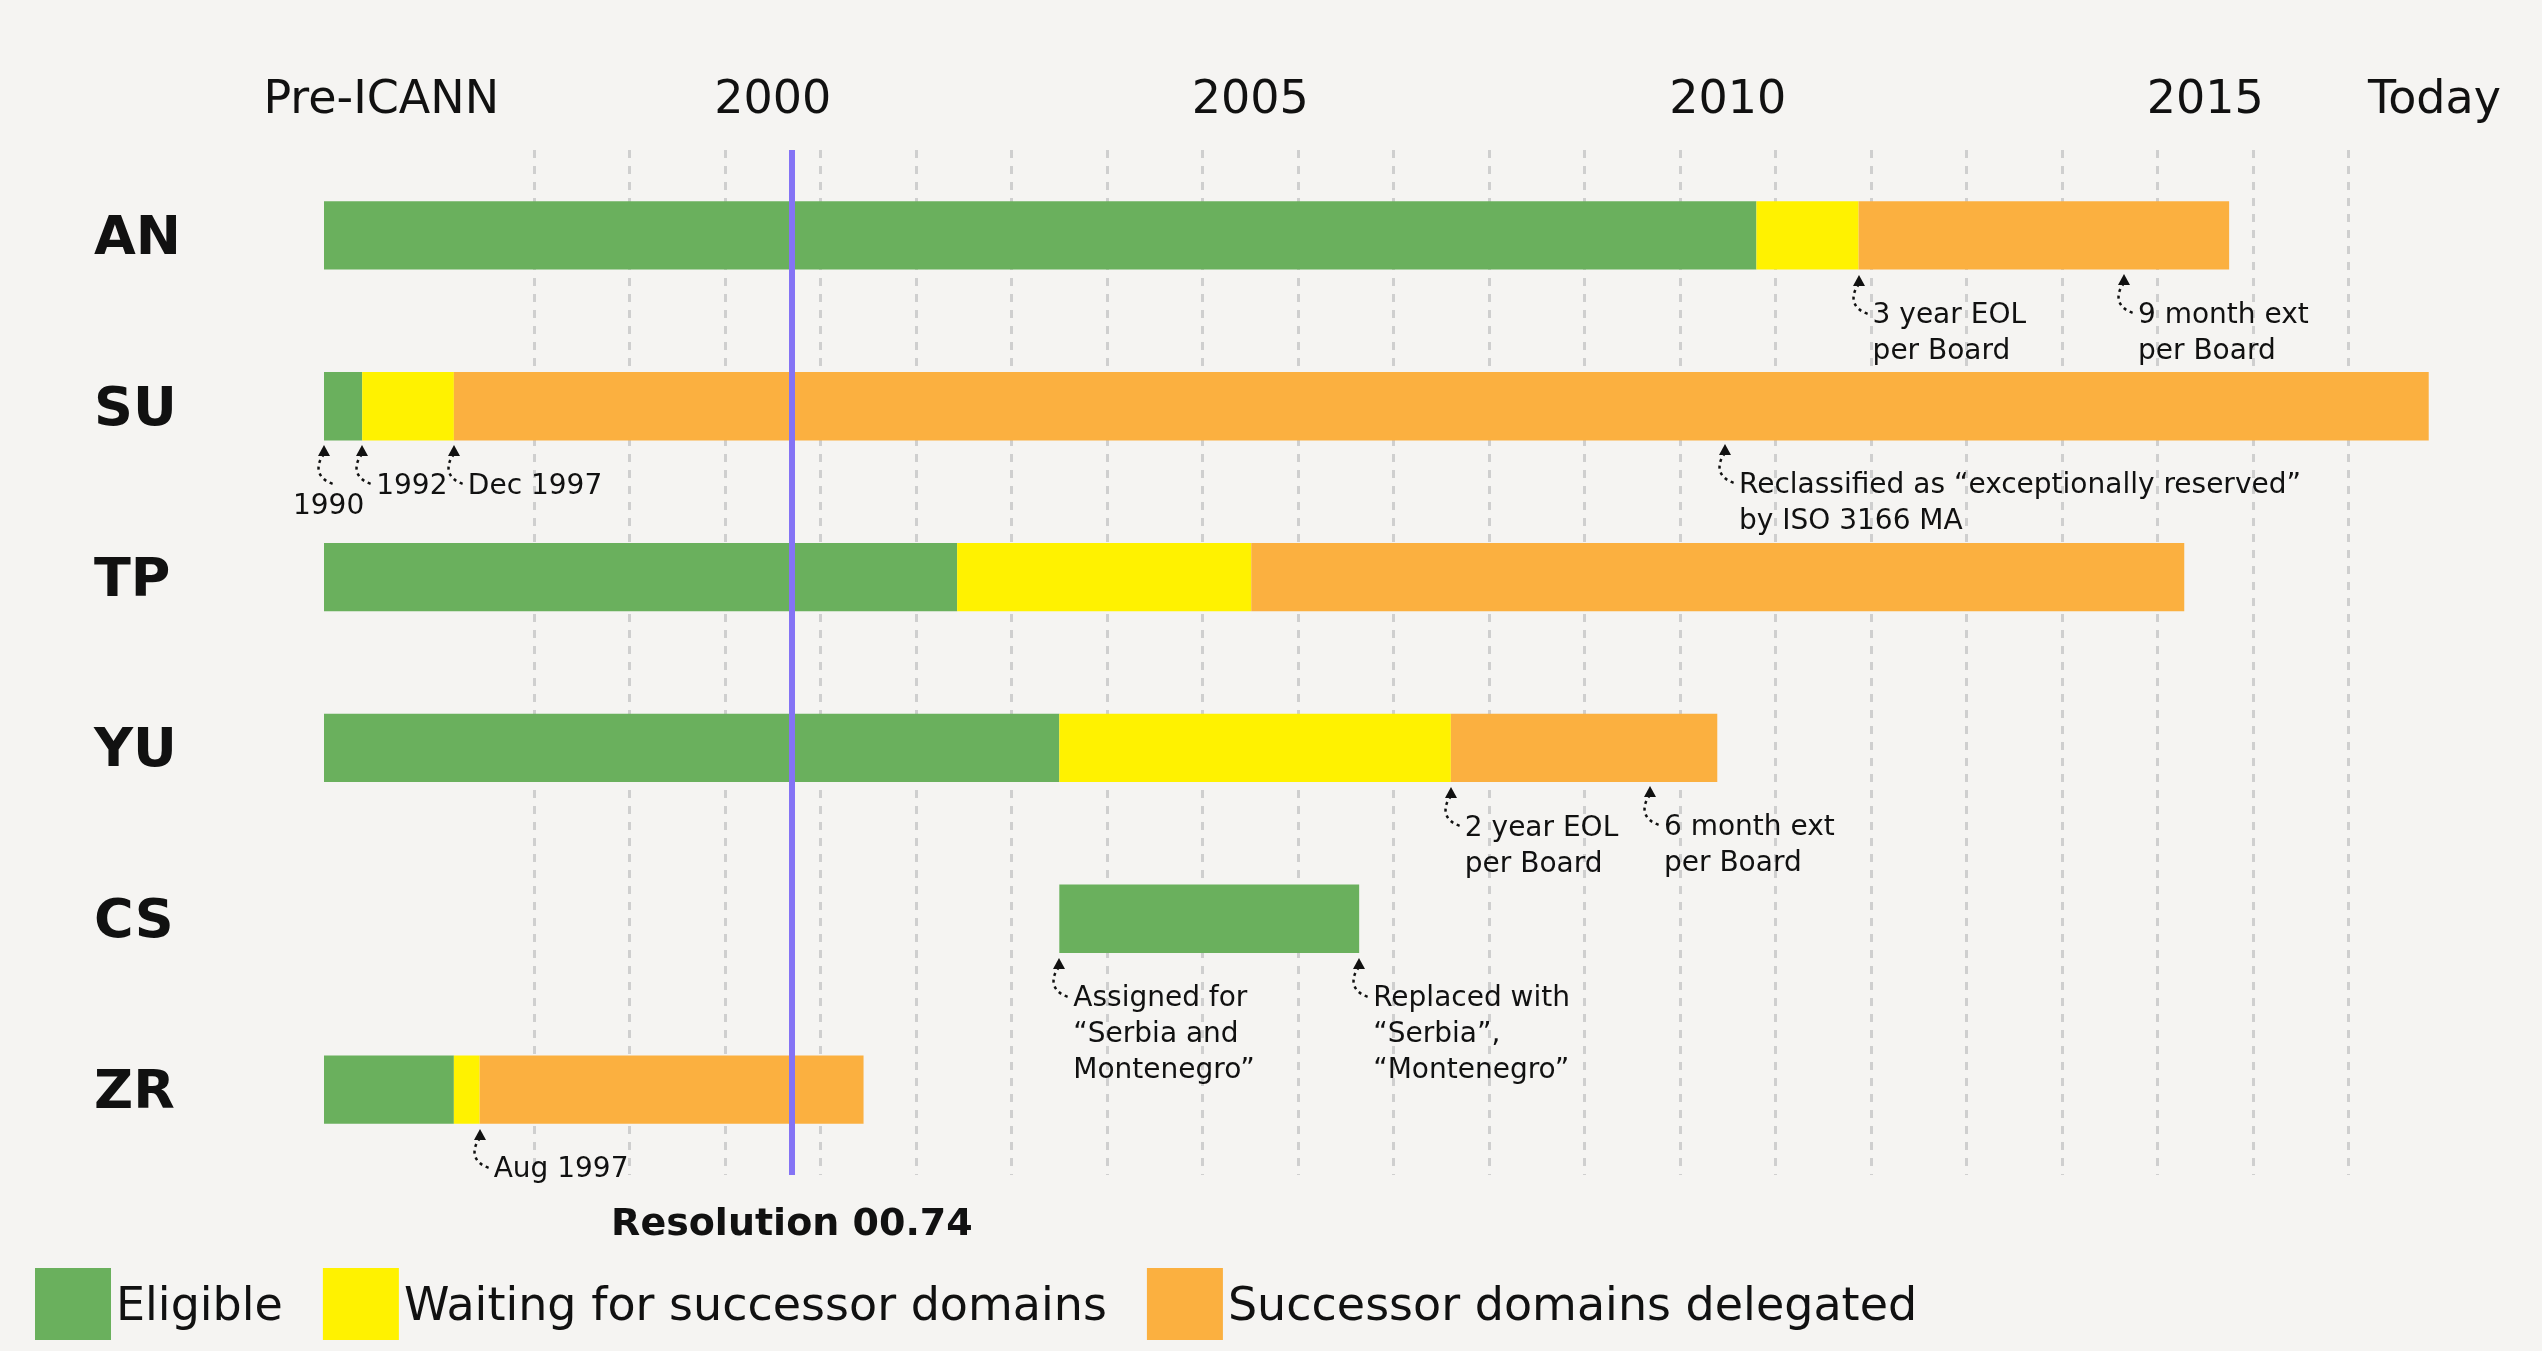 The image size is (2542, 1351). I want to click on annotation: Assigned for “Serbia and Montenegro”, so click(1164, 1033).